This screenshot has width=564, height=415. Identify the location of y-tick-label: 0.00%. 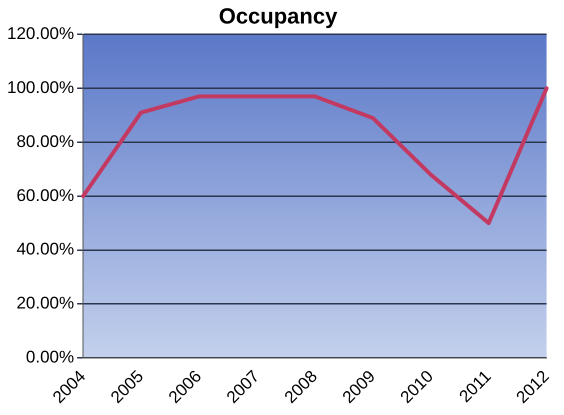
(50, 357).